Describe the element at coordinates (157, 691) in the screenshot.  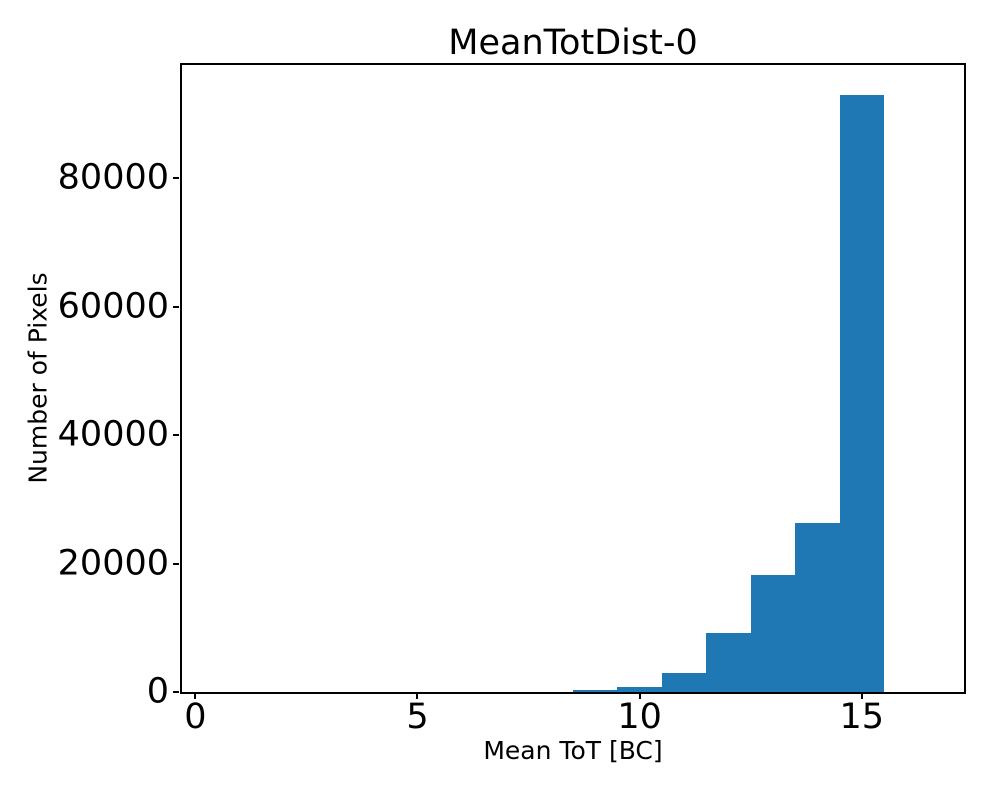
I see `y-tick-label: 0` at that location.